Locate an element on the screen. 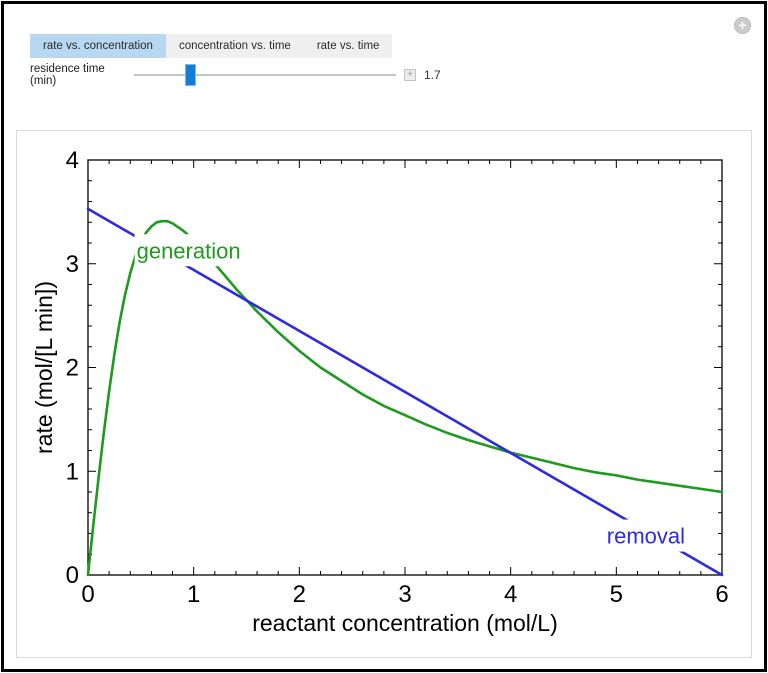  tab-concentration-vs-time: concentration vs. time is located at coordinates (234, 46).